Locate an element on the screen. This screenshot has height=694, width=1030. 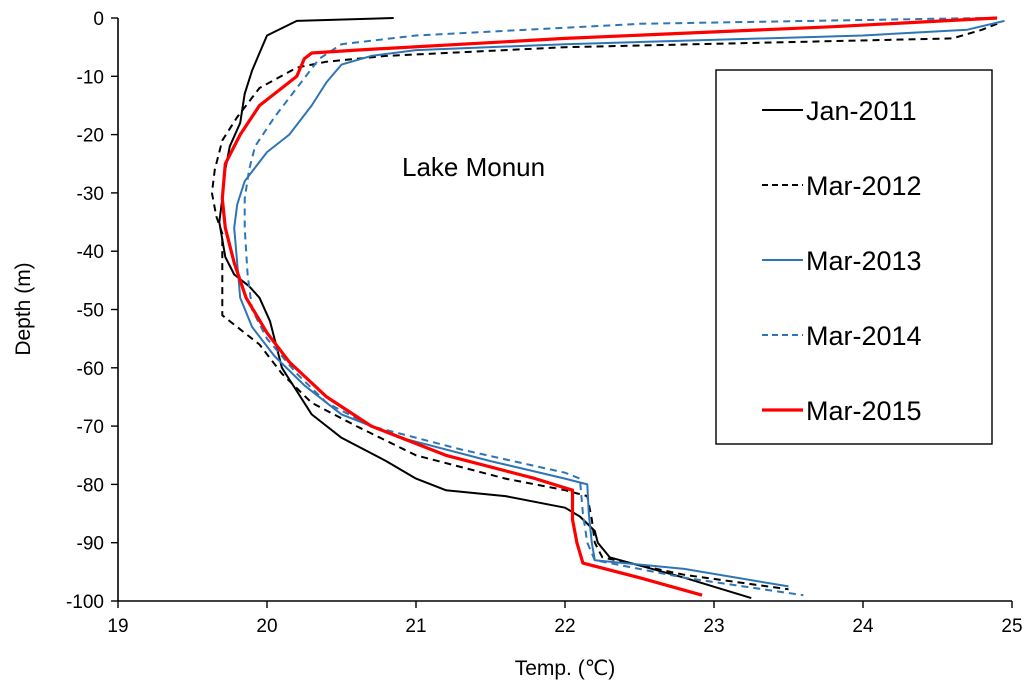
y-tick-label: -30 is located at coordinates (90, 194).